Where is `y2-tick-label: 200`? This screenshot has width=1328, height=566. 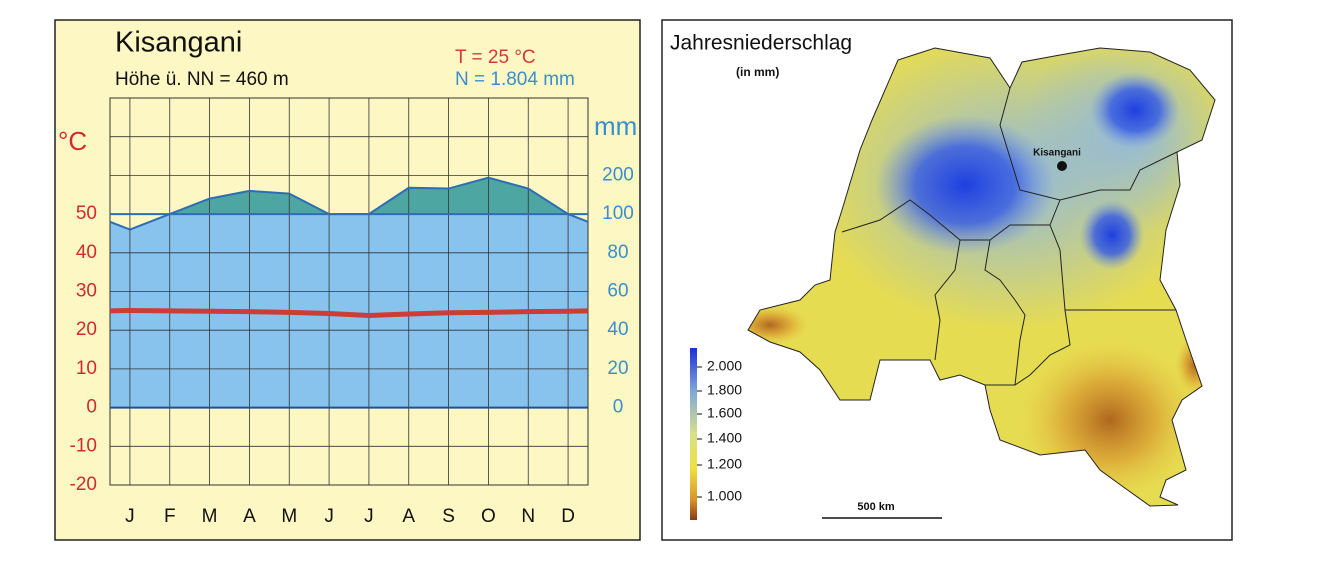 y2-tick-label: 200 is located at coordinates (618, 174).